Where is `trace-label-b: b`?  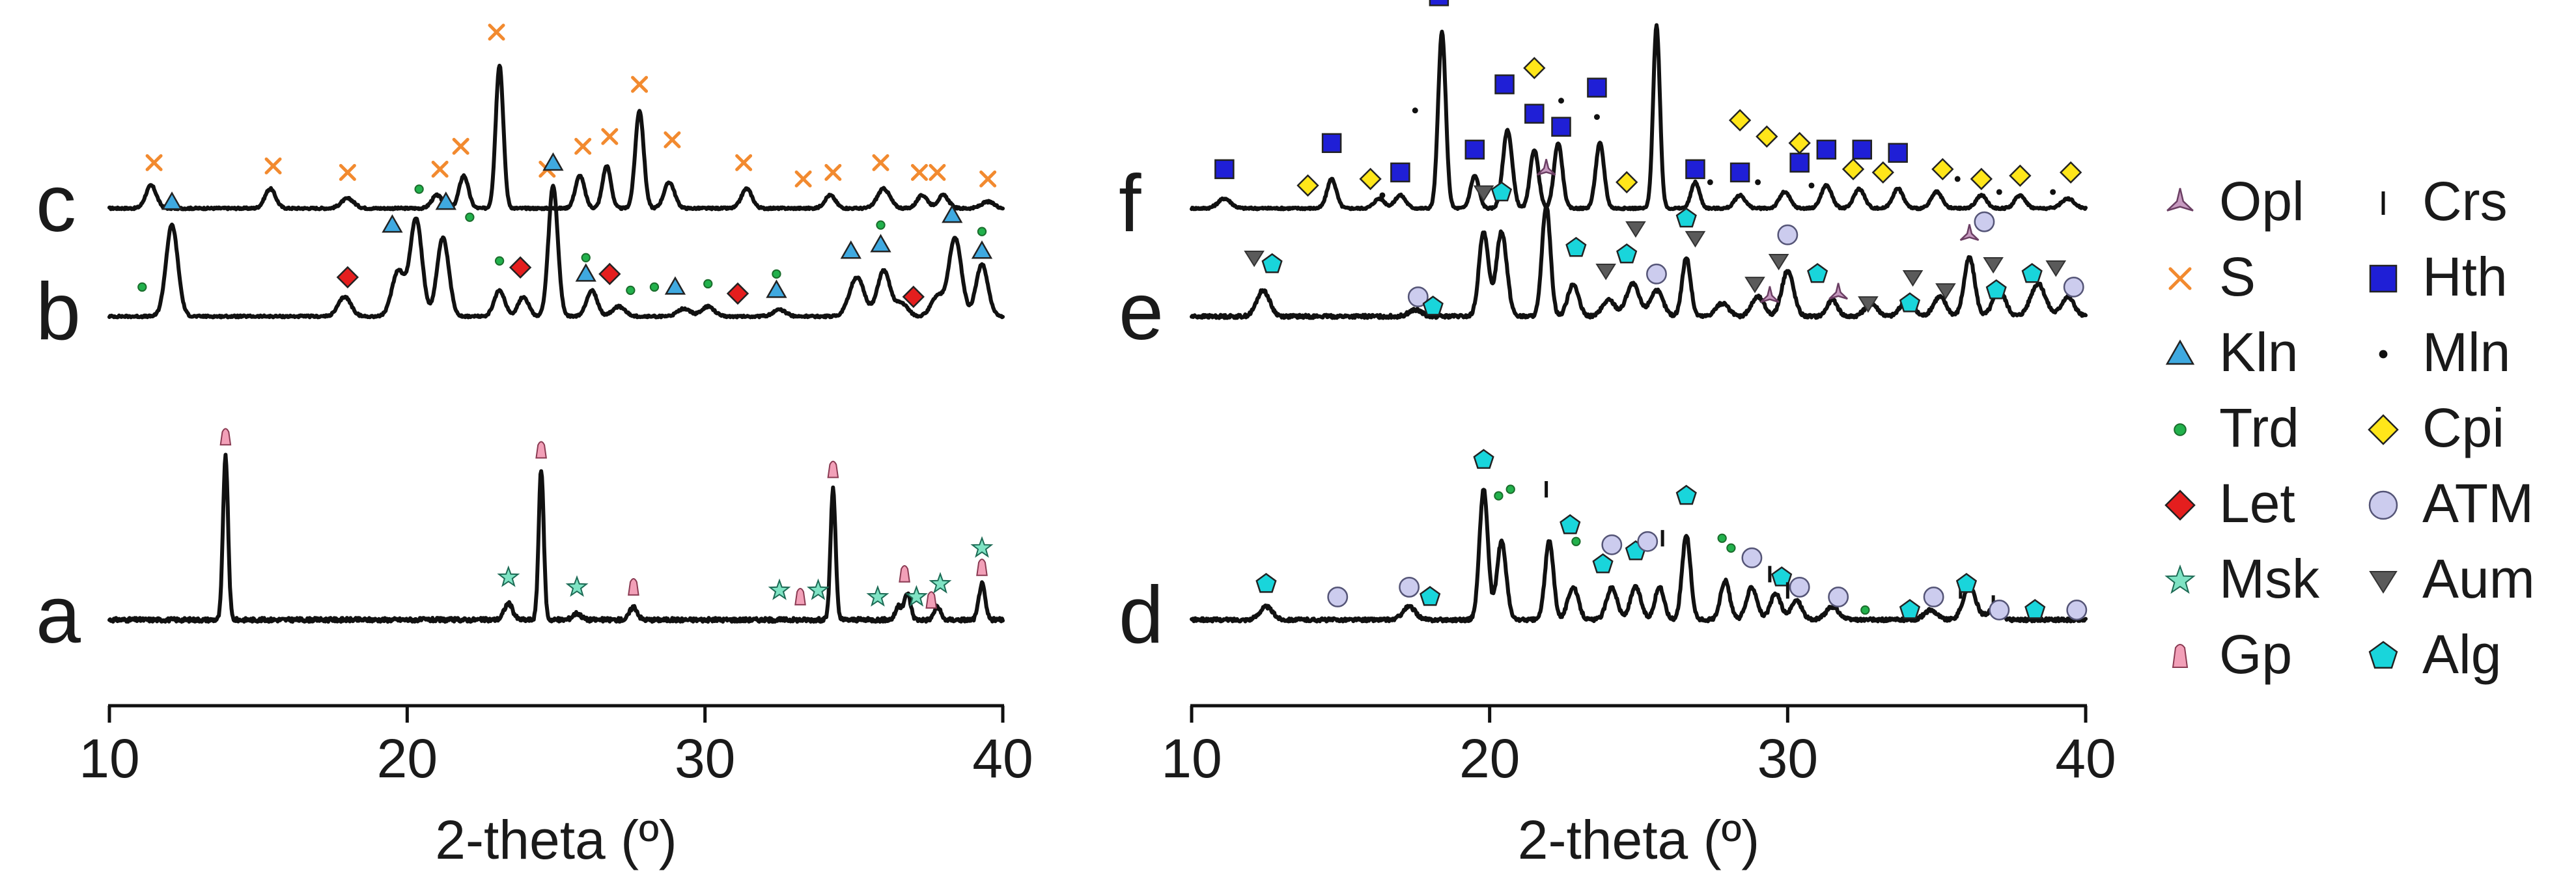
trace-label-b: b is located at coordinates (59, 312).